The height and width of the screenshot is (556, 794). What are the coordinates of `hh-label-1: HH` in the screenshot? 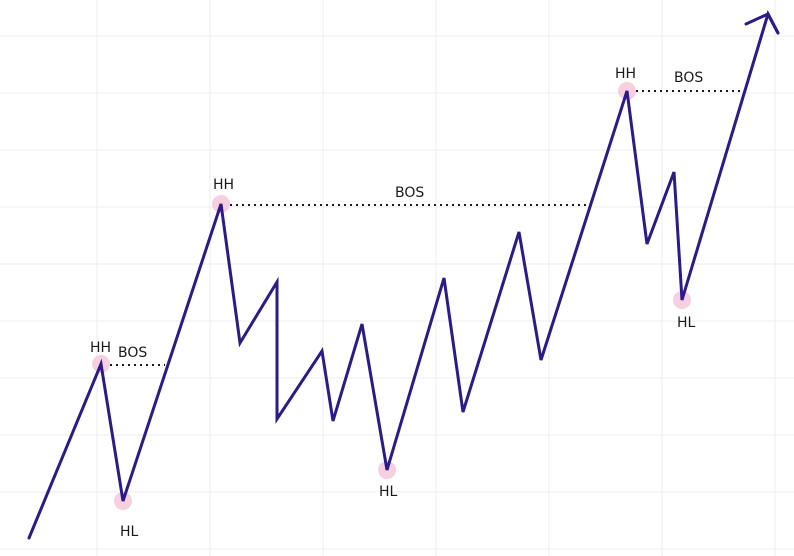 It's located at (100, 348).